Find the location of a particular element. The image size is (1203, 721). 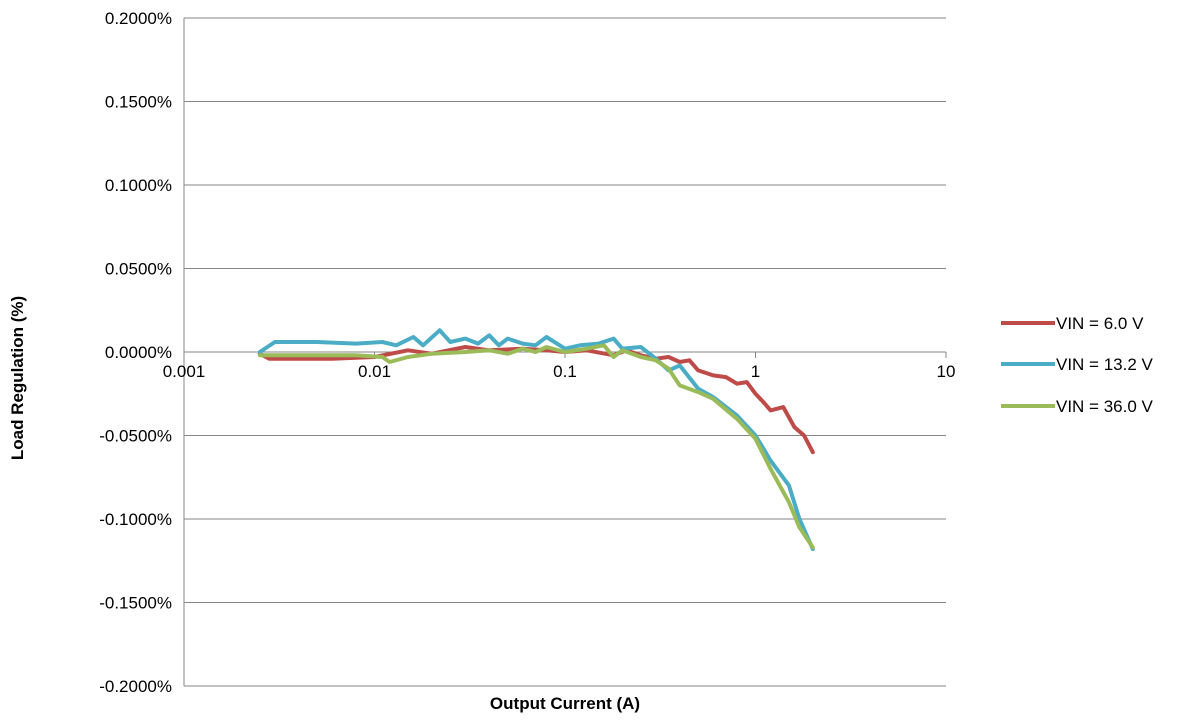

legend-label: VIN = 13.2 V is located at coordinates (1105, 364).